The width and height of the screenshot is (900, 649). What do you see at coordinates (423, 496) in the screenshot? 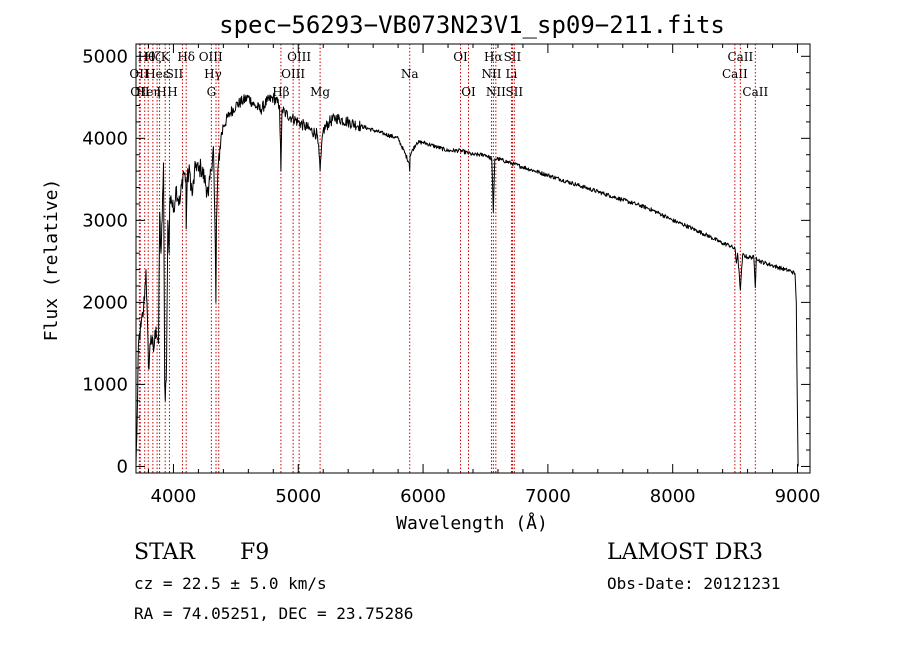
I see `x-tick-label-2: 6000` at bounding box center [423, 496].